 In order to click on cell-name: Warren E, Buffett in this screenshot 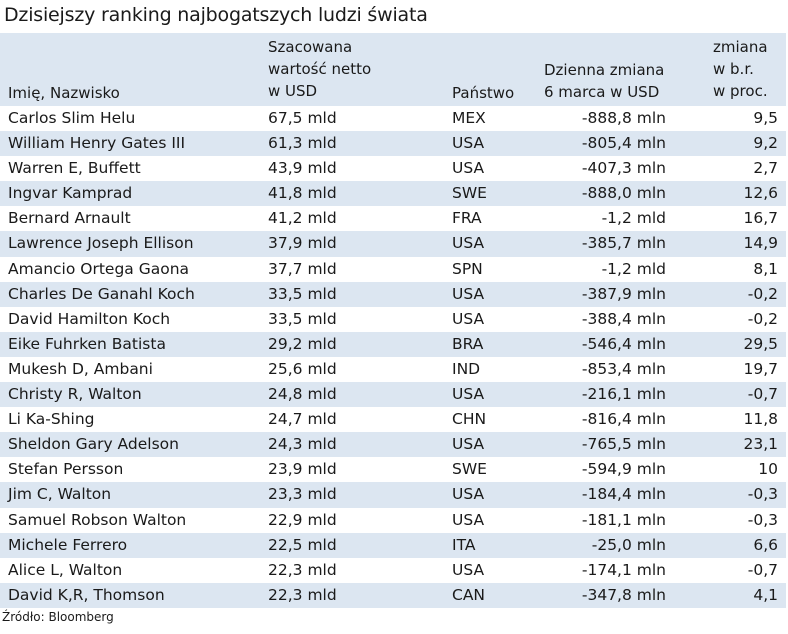, I will do `click(74, 168)`.